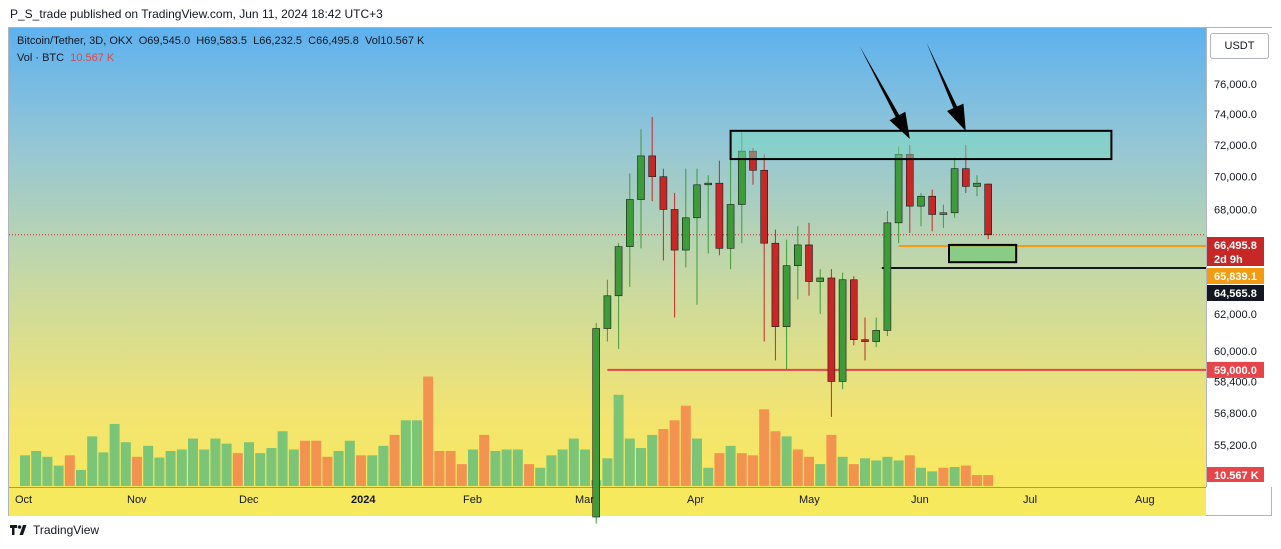 This screenshot has width=1281, height=549. Describe the element at coordinates (983, 253) in the screenshot. I see `demand-zone` at that location.